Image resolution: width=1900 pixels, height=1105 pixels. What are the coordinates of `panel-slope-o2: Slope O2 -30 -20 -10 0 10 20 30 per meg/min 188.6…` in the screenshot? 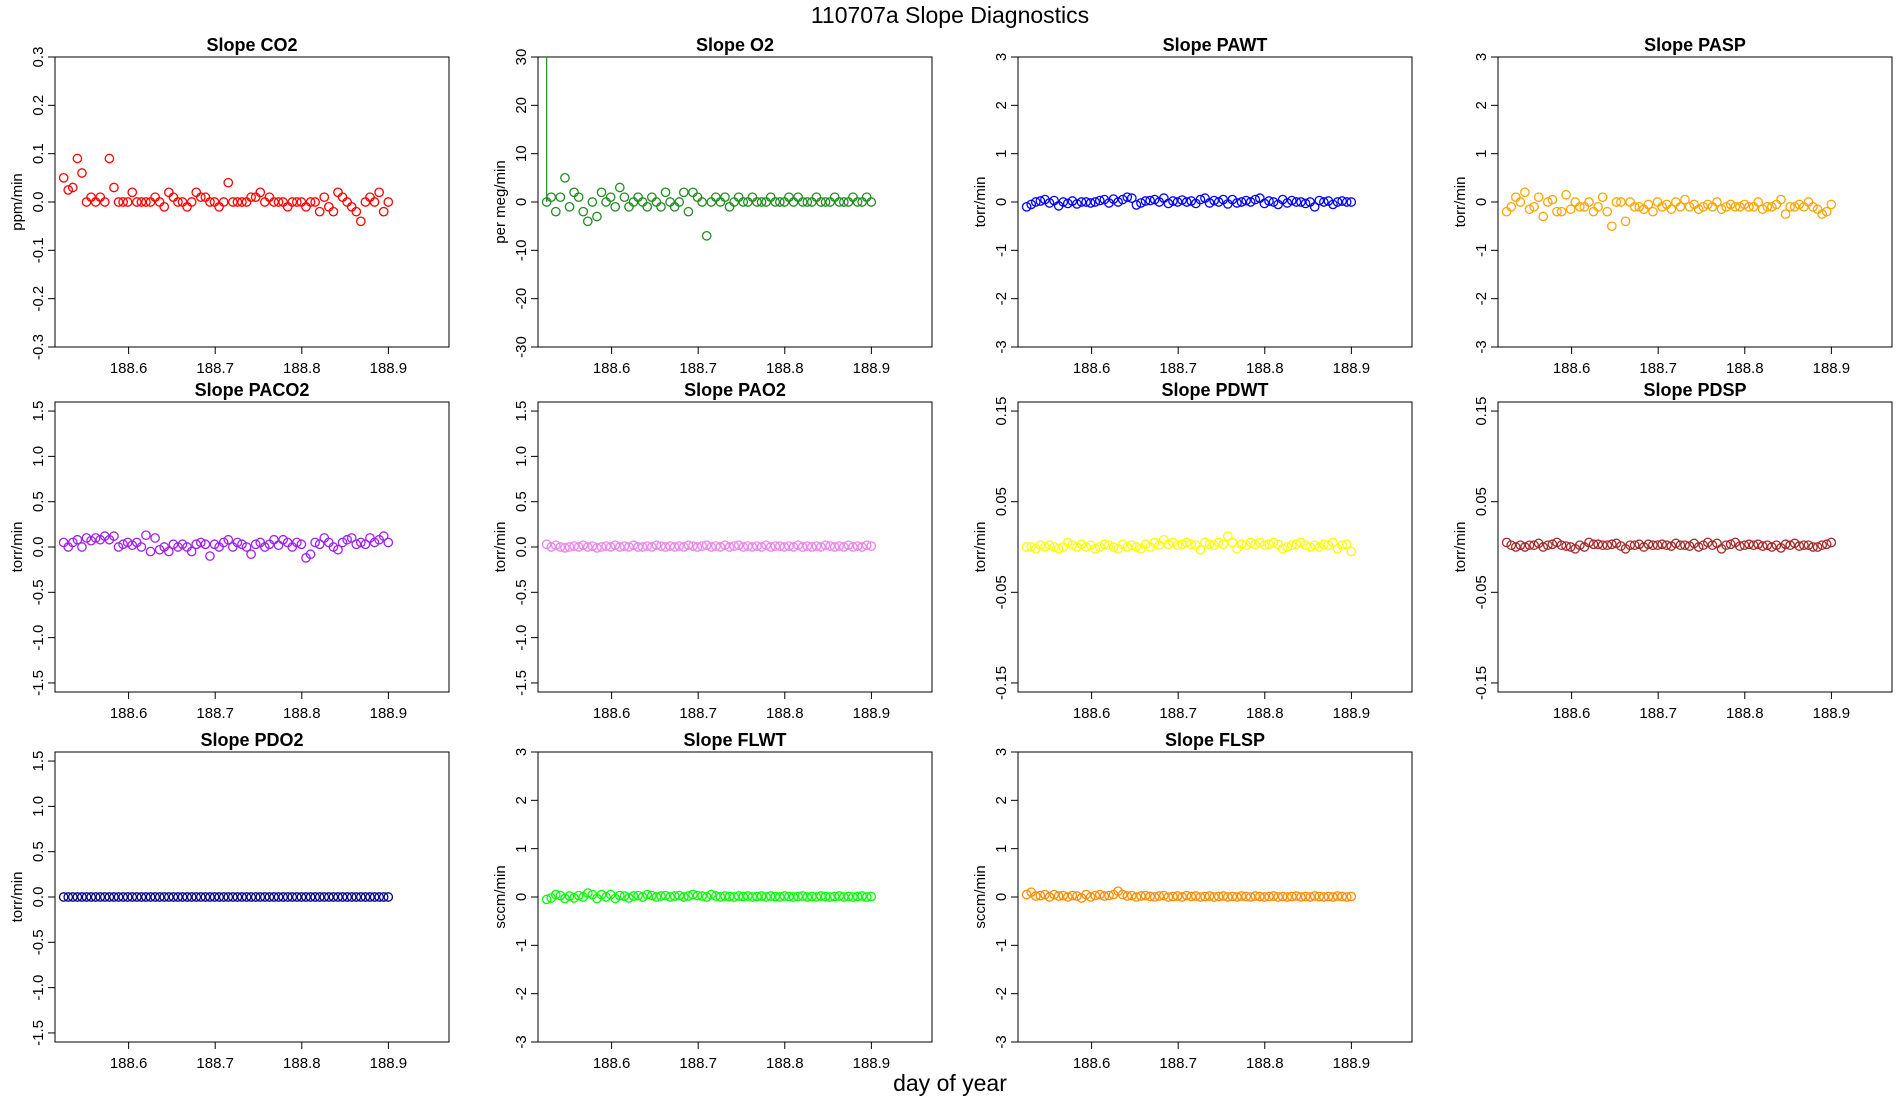 It's located at (712, 206).